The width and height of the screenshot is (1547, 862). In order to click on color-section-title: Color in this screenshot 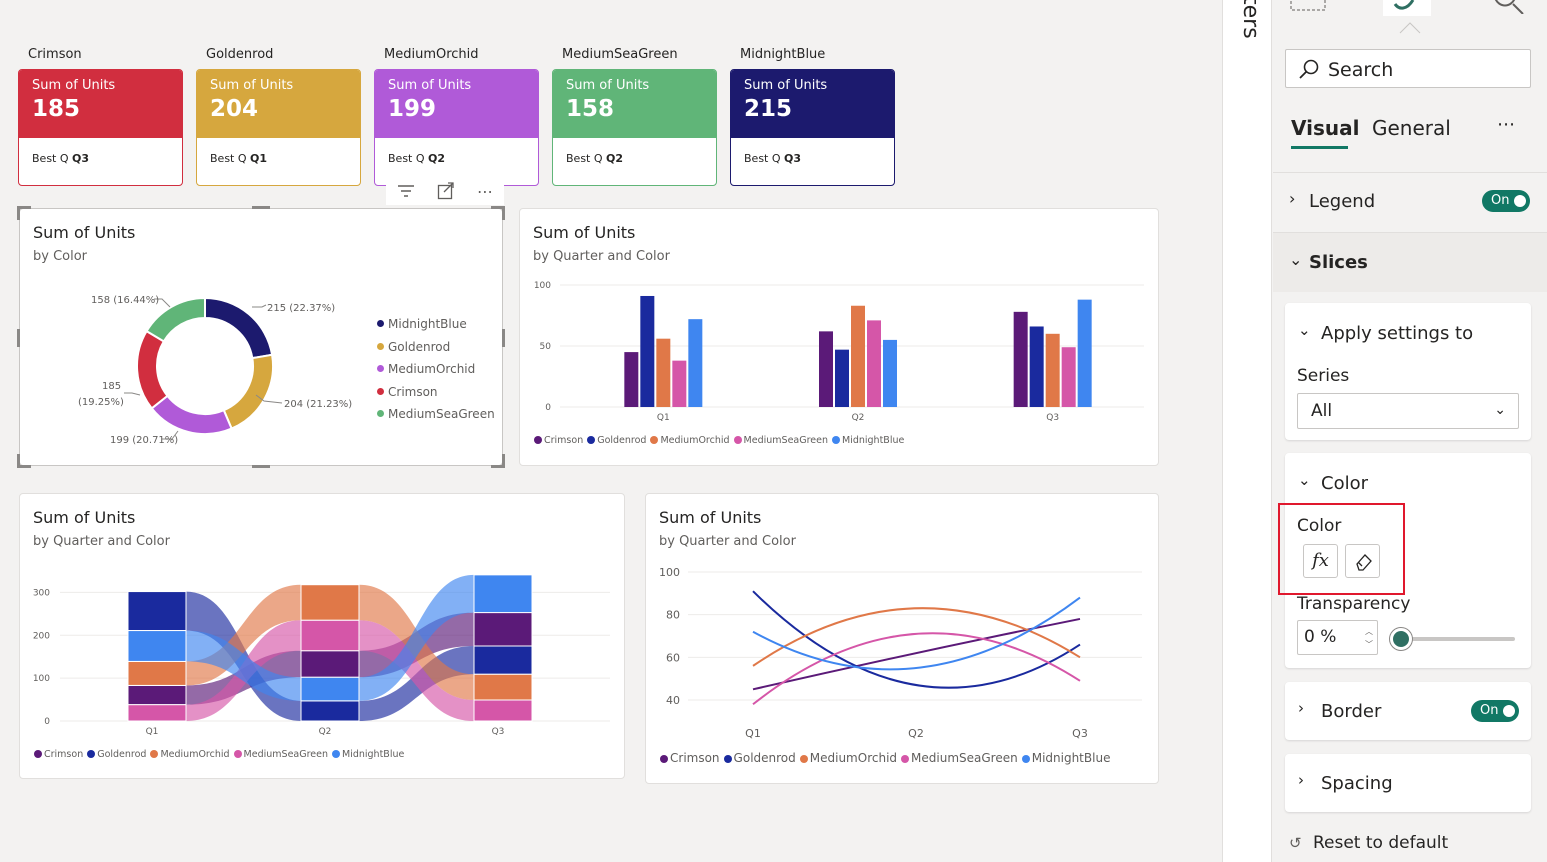, I will do `click(1344, 483)`.